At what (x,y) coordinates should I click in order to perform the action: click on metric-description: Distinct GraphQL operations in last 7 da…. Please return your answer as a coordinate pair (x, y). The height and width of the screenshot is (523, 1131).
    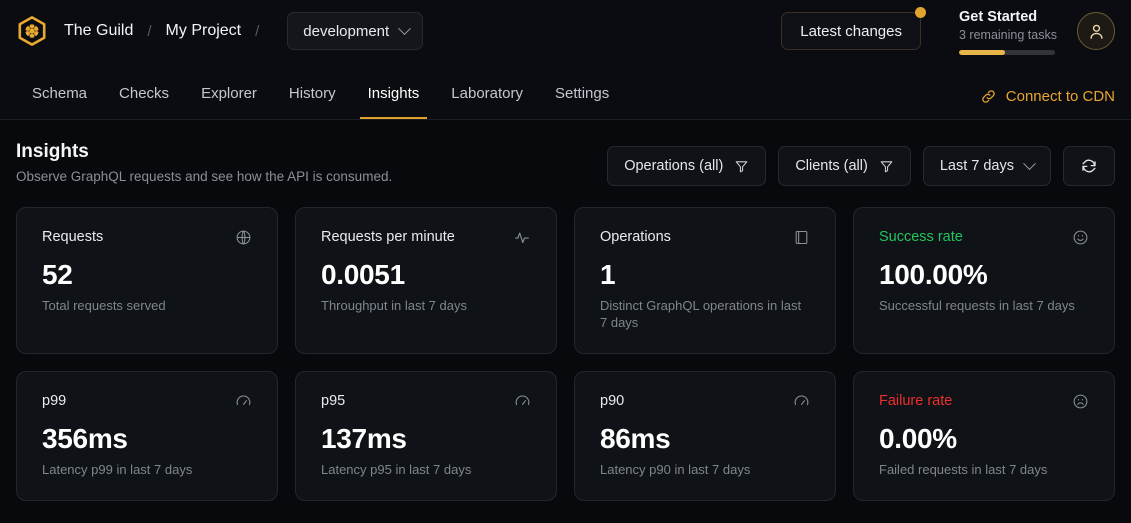
    Looking at the image, I should click on (701, 314).